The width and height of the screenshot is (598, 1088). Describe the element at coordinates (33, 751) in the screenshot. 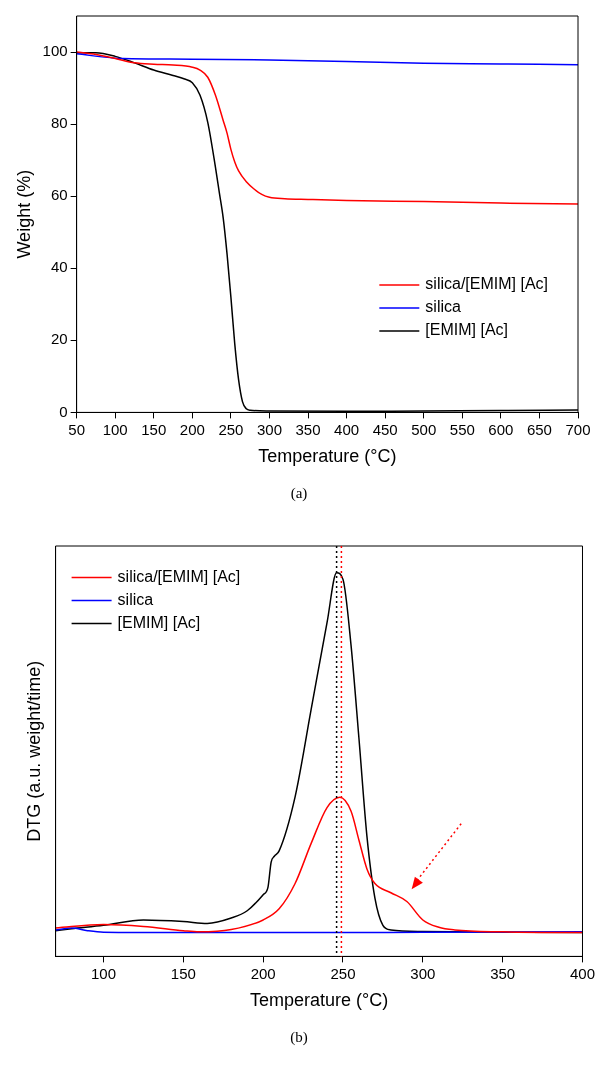

I see `y-axis-title: DTG (a.u. weight/time)` at that location.